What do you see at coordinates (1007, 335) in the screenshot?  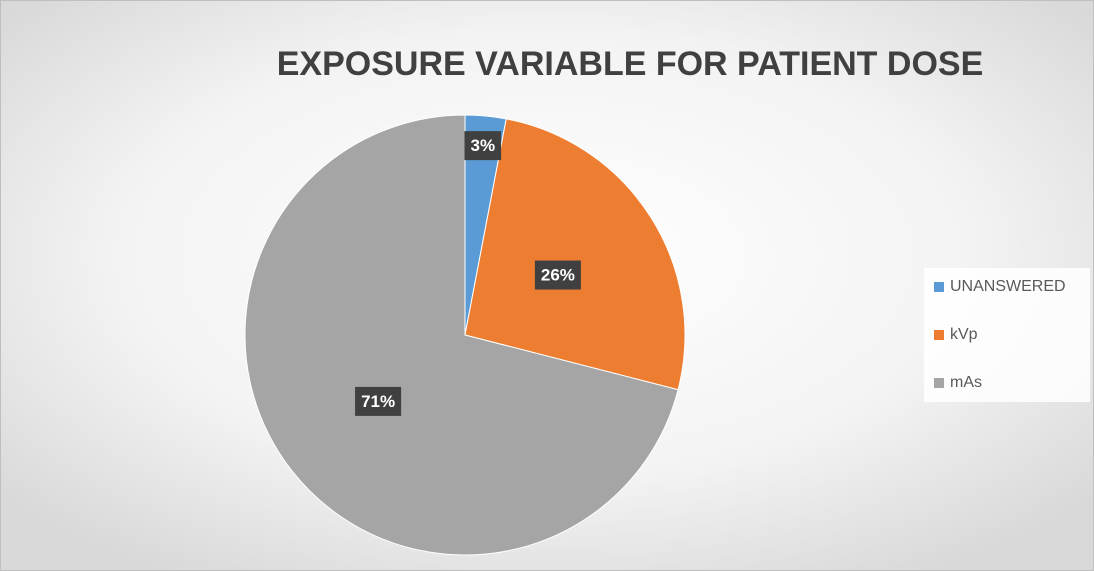 I see `legend-box` at bounding box center [1007, 335].